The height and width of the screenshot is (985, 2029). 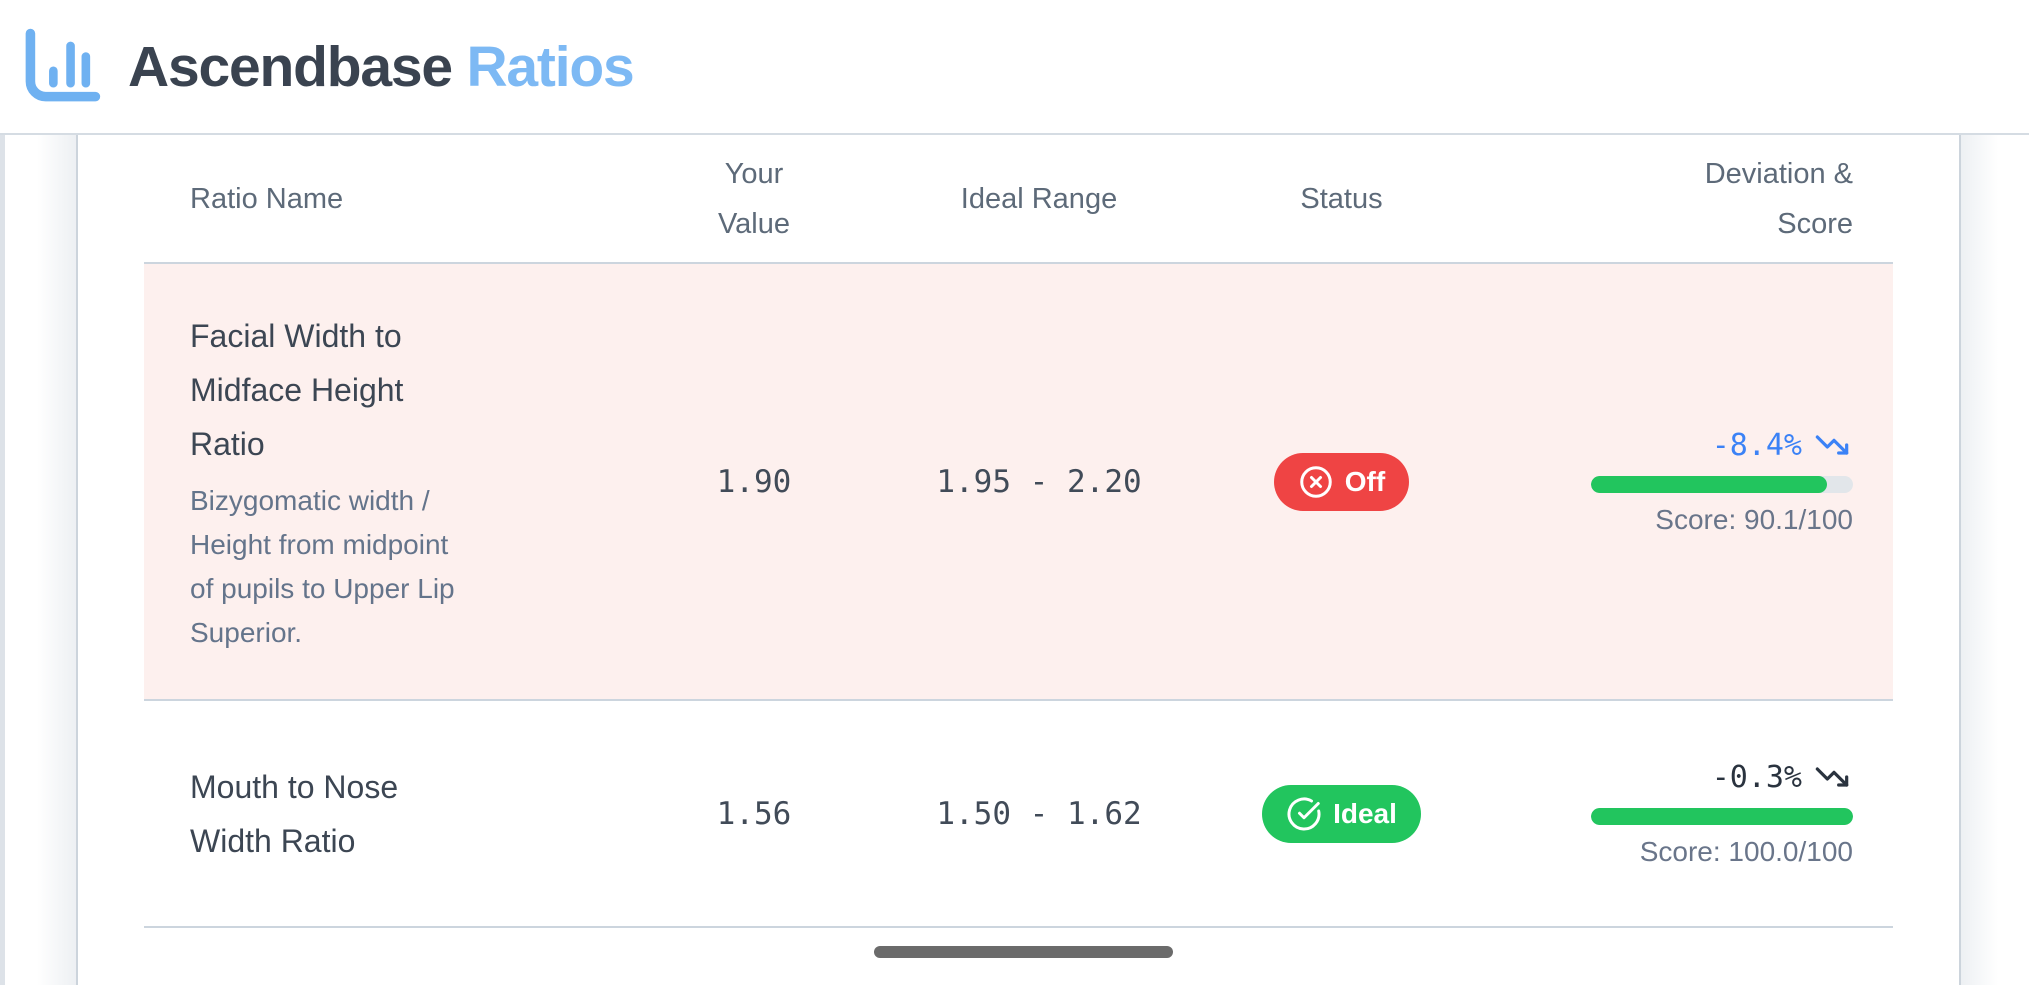 I want to click on ratio-title: Mouth to Nose Width Ratio, so click(x=294, y=813).